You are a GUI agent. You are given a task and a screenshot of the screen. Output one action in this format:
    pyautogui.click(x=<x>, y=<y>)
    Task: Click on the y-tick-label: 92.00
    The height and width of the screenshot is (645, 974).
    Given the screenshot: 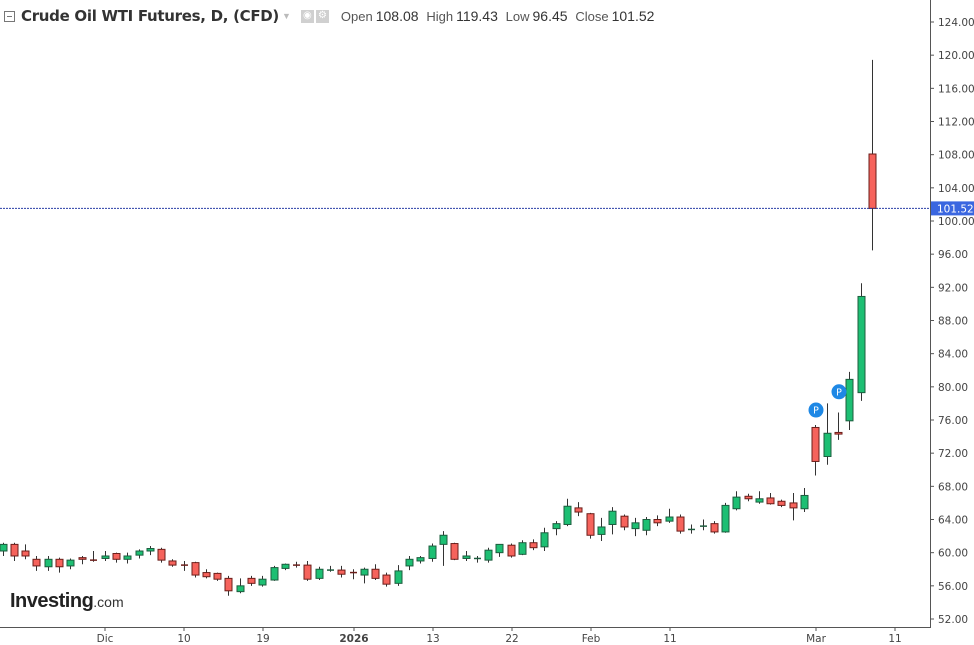 What is the action you would take?
    pyautogui.click(x=953, y=288)
    